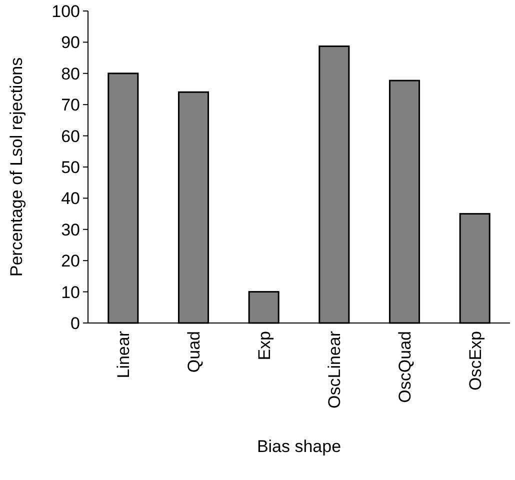  I want to click on y-tick-label: 10, so click(70, 292).